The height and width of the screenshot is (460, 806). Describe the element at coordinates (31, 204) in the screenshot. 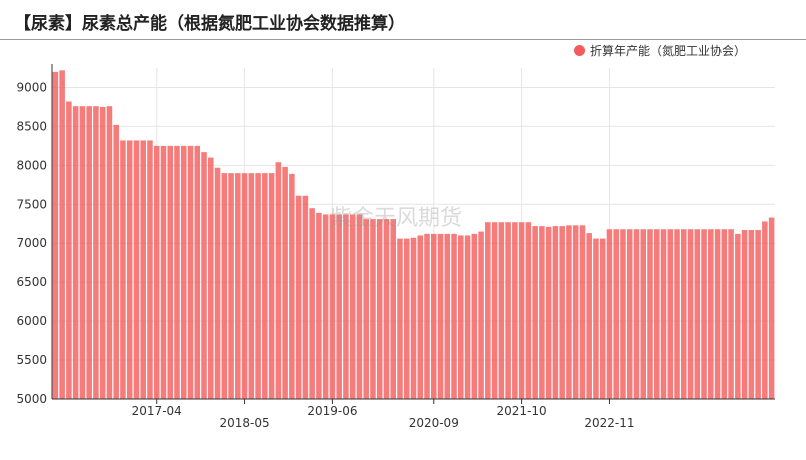

I see `y-tick-label: 7500` at that location.